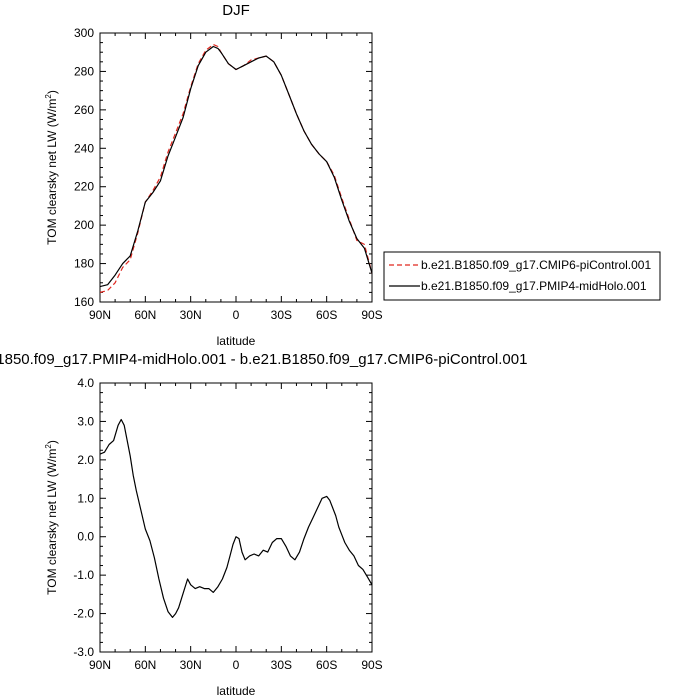  Describe the element at coordinates (85, 537) in the screenshot. I see `y-tick-label: 0.0` at that location.